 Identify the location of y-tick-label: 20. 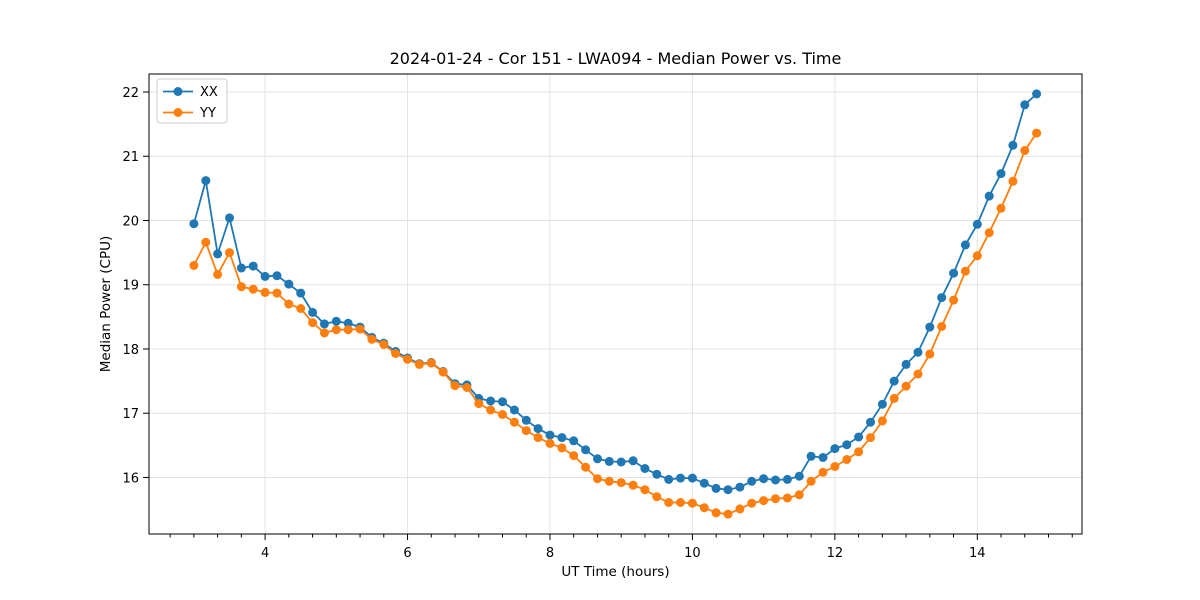
(130, 221).